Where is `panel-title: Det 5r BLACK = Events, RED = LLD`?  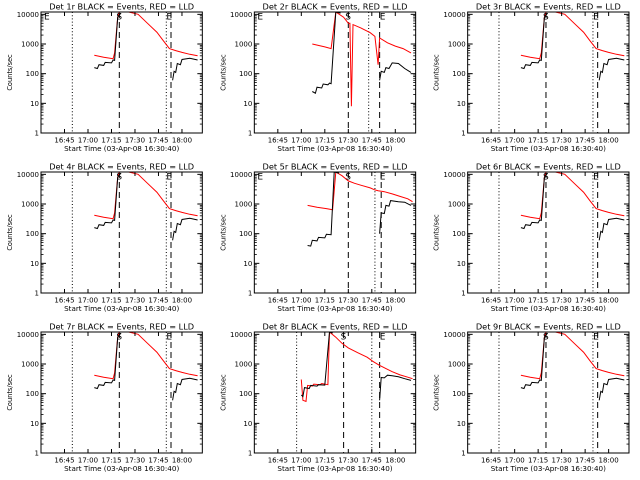
panel-title: Det 5r BLACK = Events, RED = LLD is located at coordinates (335, 167).